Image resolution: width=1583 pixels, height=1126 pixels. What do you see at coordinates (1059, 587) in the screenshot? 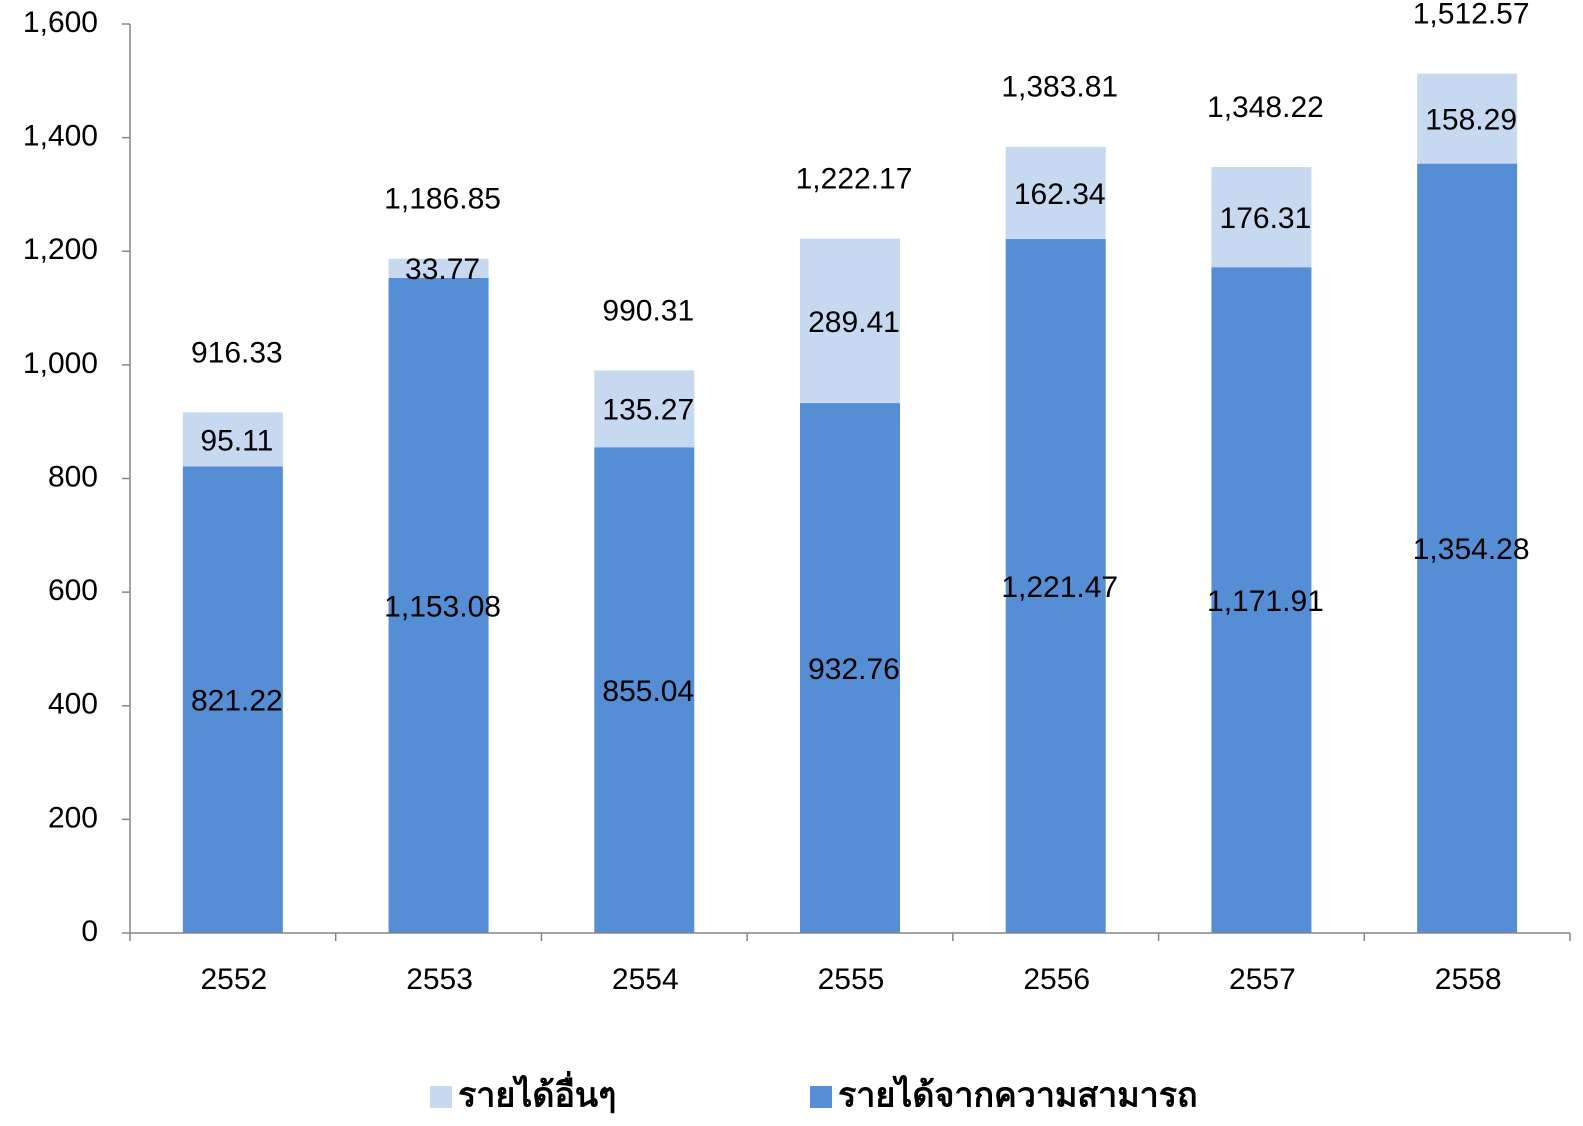
I see `data-label: 1,221.47` at bounding box center [1059, 587].